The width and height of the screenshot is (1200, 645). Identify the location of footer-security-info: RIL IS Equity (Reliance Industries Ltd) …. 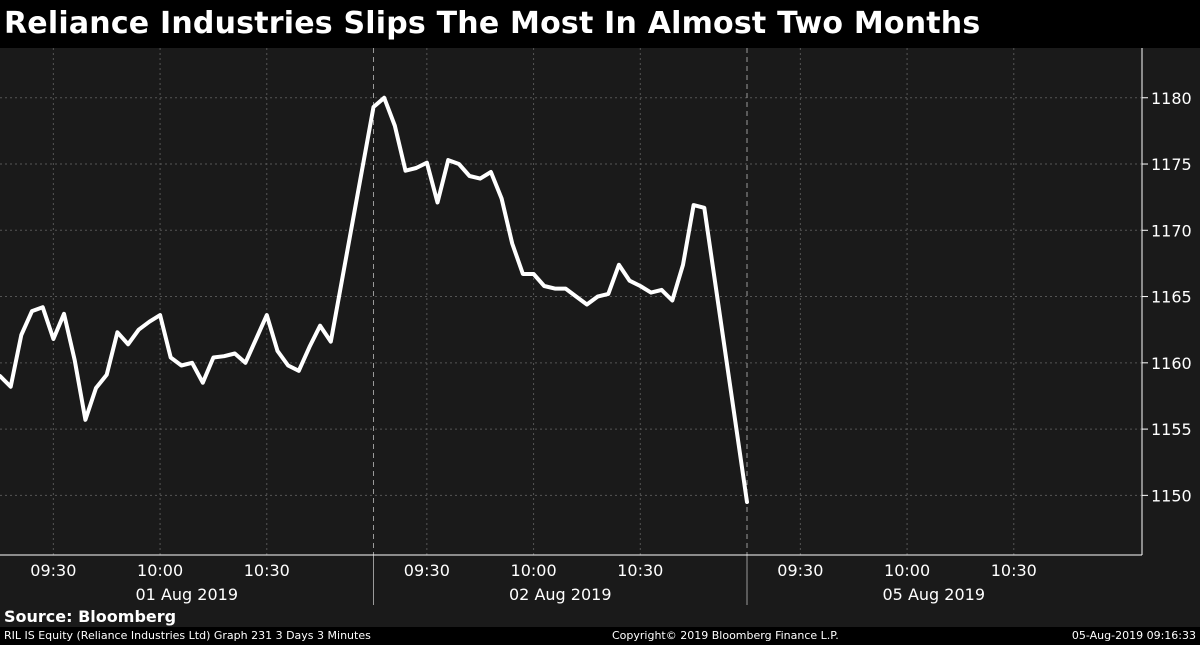
(187, 635).